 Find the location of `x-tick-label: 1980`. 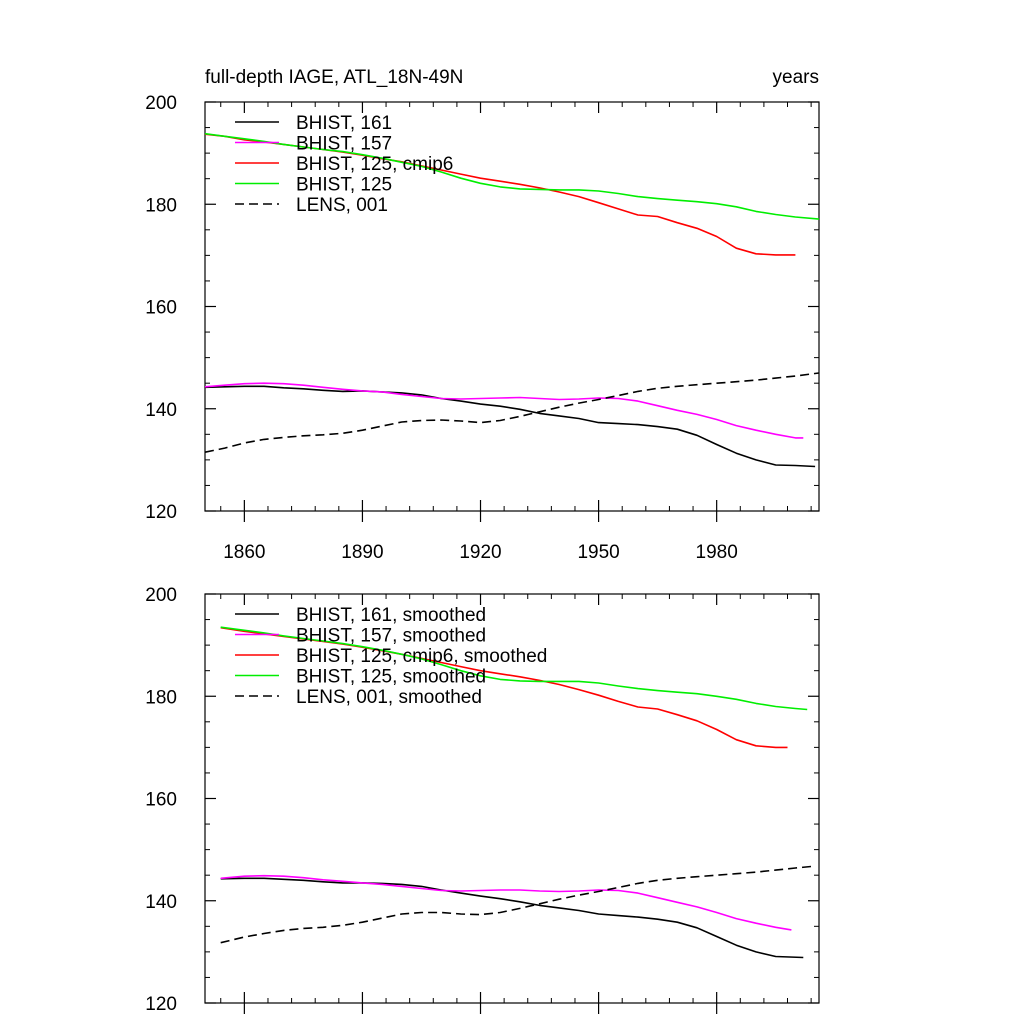

x-tick-label: 1980 is located at coordinates (717, 552).